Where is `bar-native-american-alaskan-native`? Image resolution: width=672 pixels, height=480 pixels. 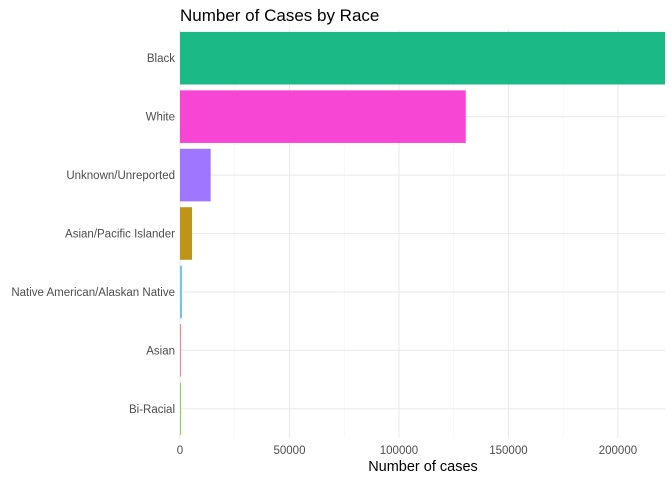
bar-native-american-alaskan-native is located at coordinates (181, 292).